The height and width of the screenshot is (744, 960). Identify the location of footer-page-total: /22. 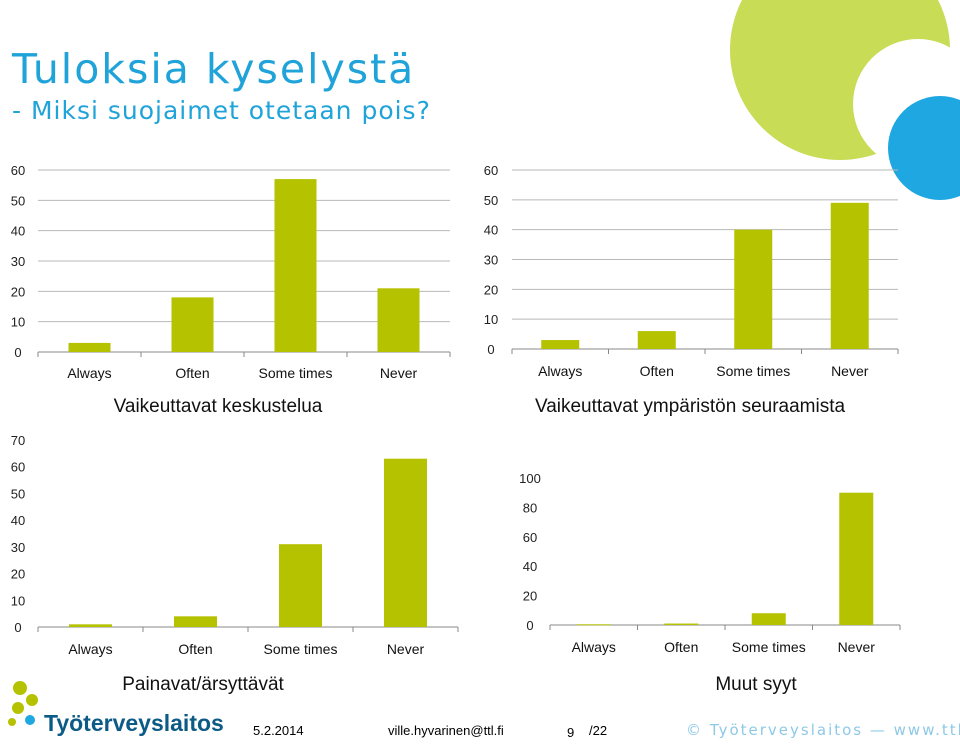
(598, 730).